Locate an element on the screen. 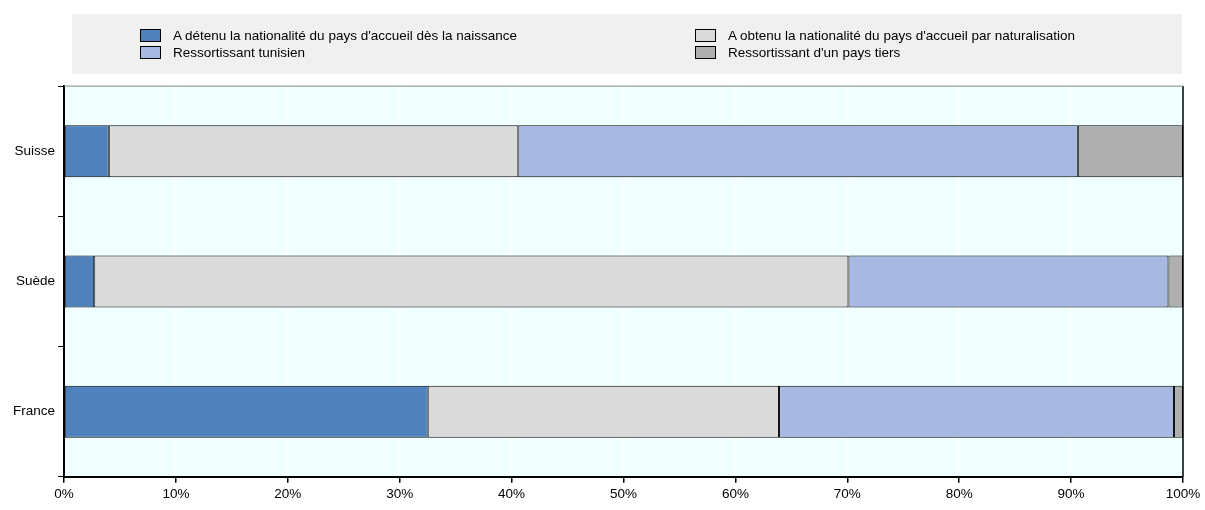 Image resolution: width=1205 pixels, height=510 pixels. y-tick-label: Suède is located at coordinates (35, 281).